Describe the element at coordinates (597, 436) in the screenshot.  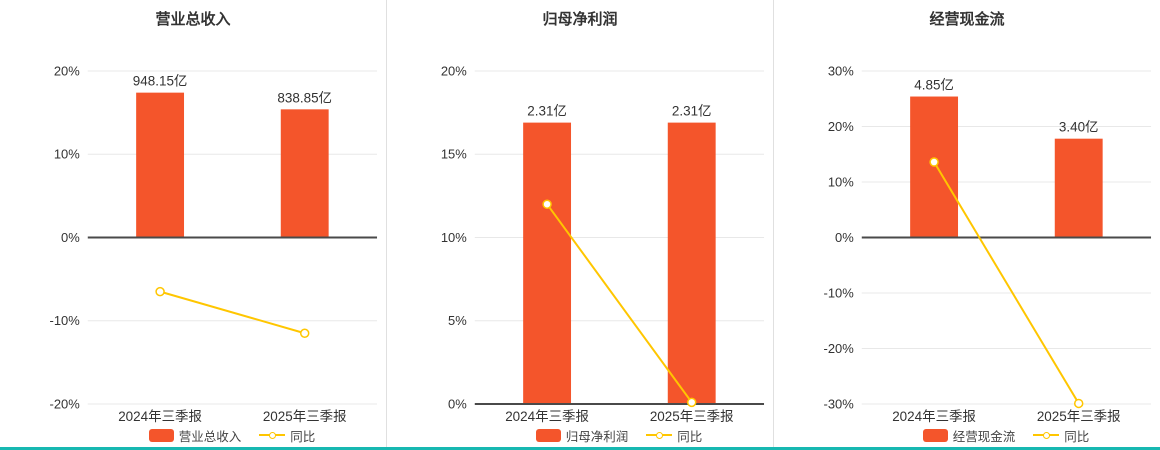
I see `legend-label: 归母净利润` at that location.